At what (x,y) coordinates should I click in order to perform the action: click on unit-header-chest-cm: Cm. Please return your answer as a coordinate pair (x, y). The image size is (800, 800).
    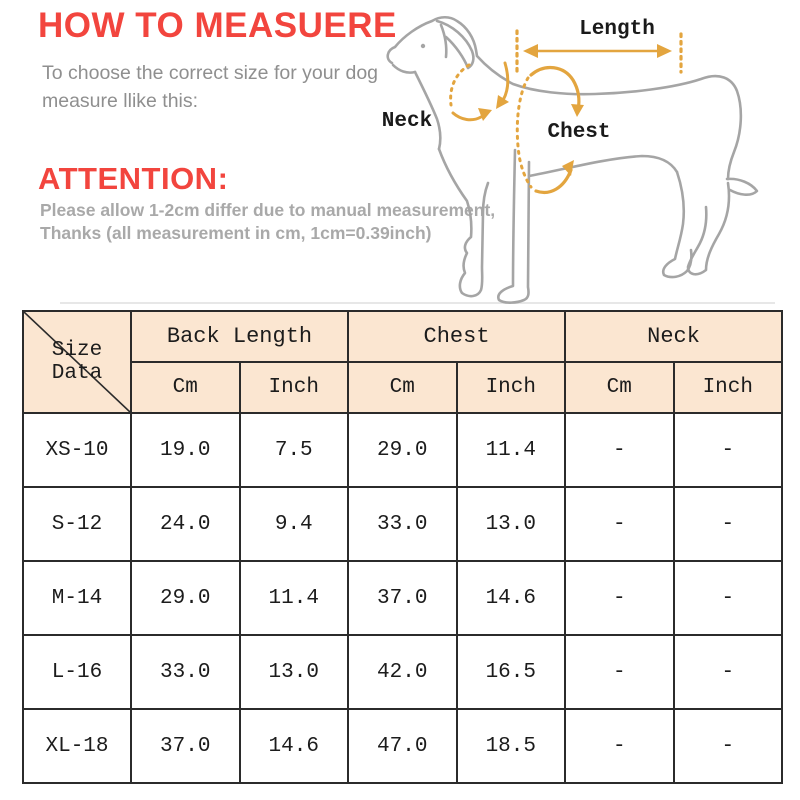
    Looking at the image, I should click on (402, 387).